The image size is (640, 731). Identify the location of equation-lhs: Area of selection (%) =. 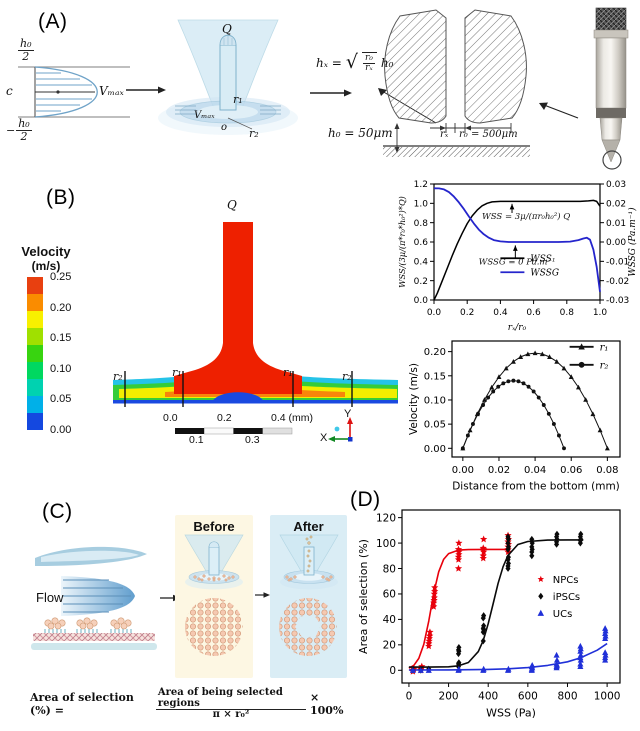
(82, 704).